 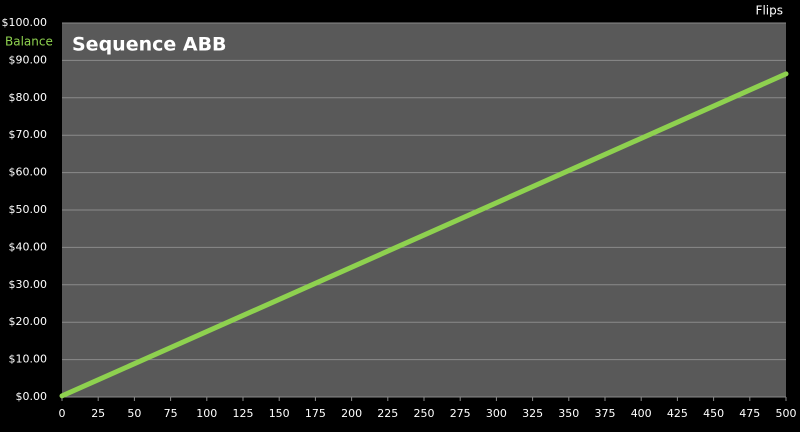 What do you see at coordinates (134, 413) in the screenshot?
I see `x-tick-label: 50` at bounding box center [134, 413].